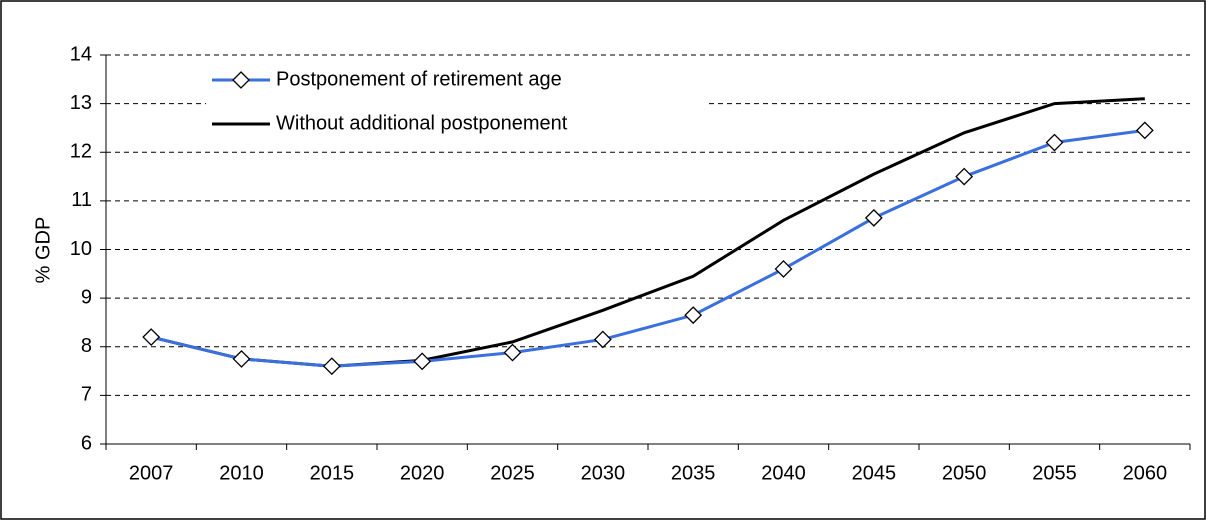 The image size is (1206, 520). Describe the element at coordinates (81, 54) in the screenshot. I see `y-tick-label: 14` at that location.